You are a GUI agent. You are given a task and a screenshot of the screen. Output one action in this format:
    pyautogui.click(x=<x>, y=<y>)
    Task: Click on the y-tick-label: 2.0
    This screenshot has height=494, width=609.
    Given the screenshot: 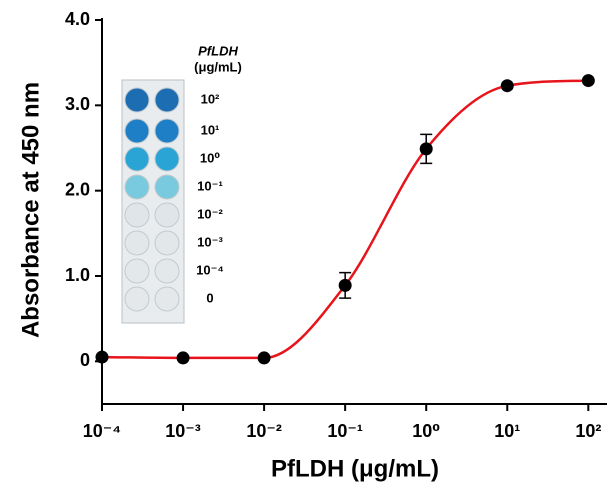 What is the action you would take?
    pyautogui.click(x=77, y=189)
    